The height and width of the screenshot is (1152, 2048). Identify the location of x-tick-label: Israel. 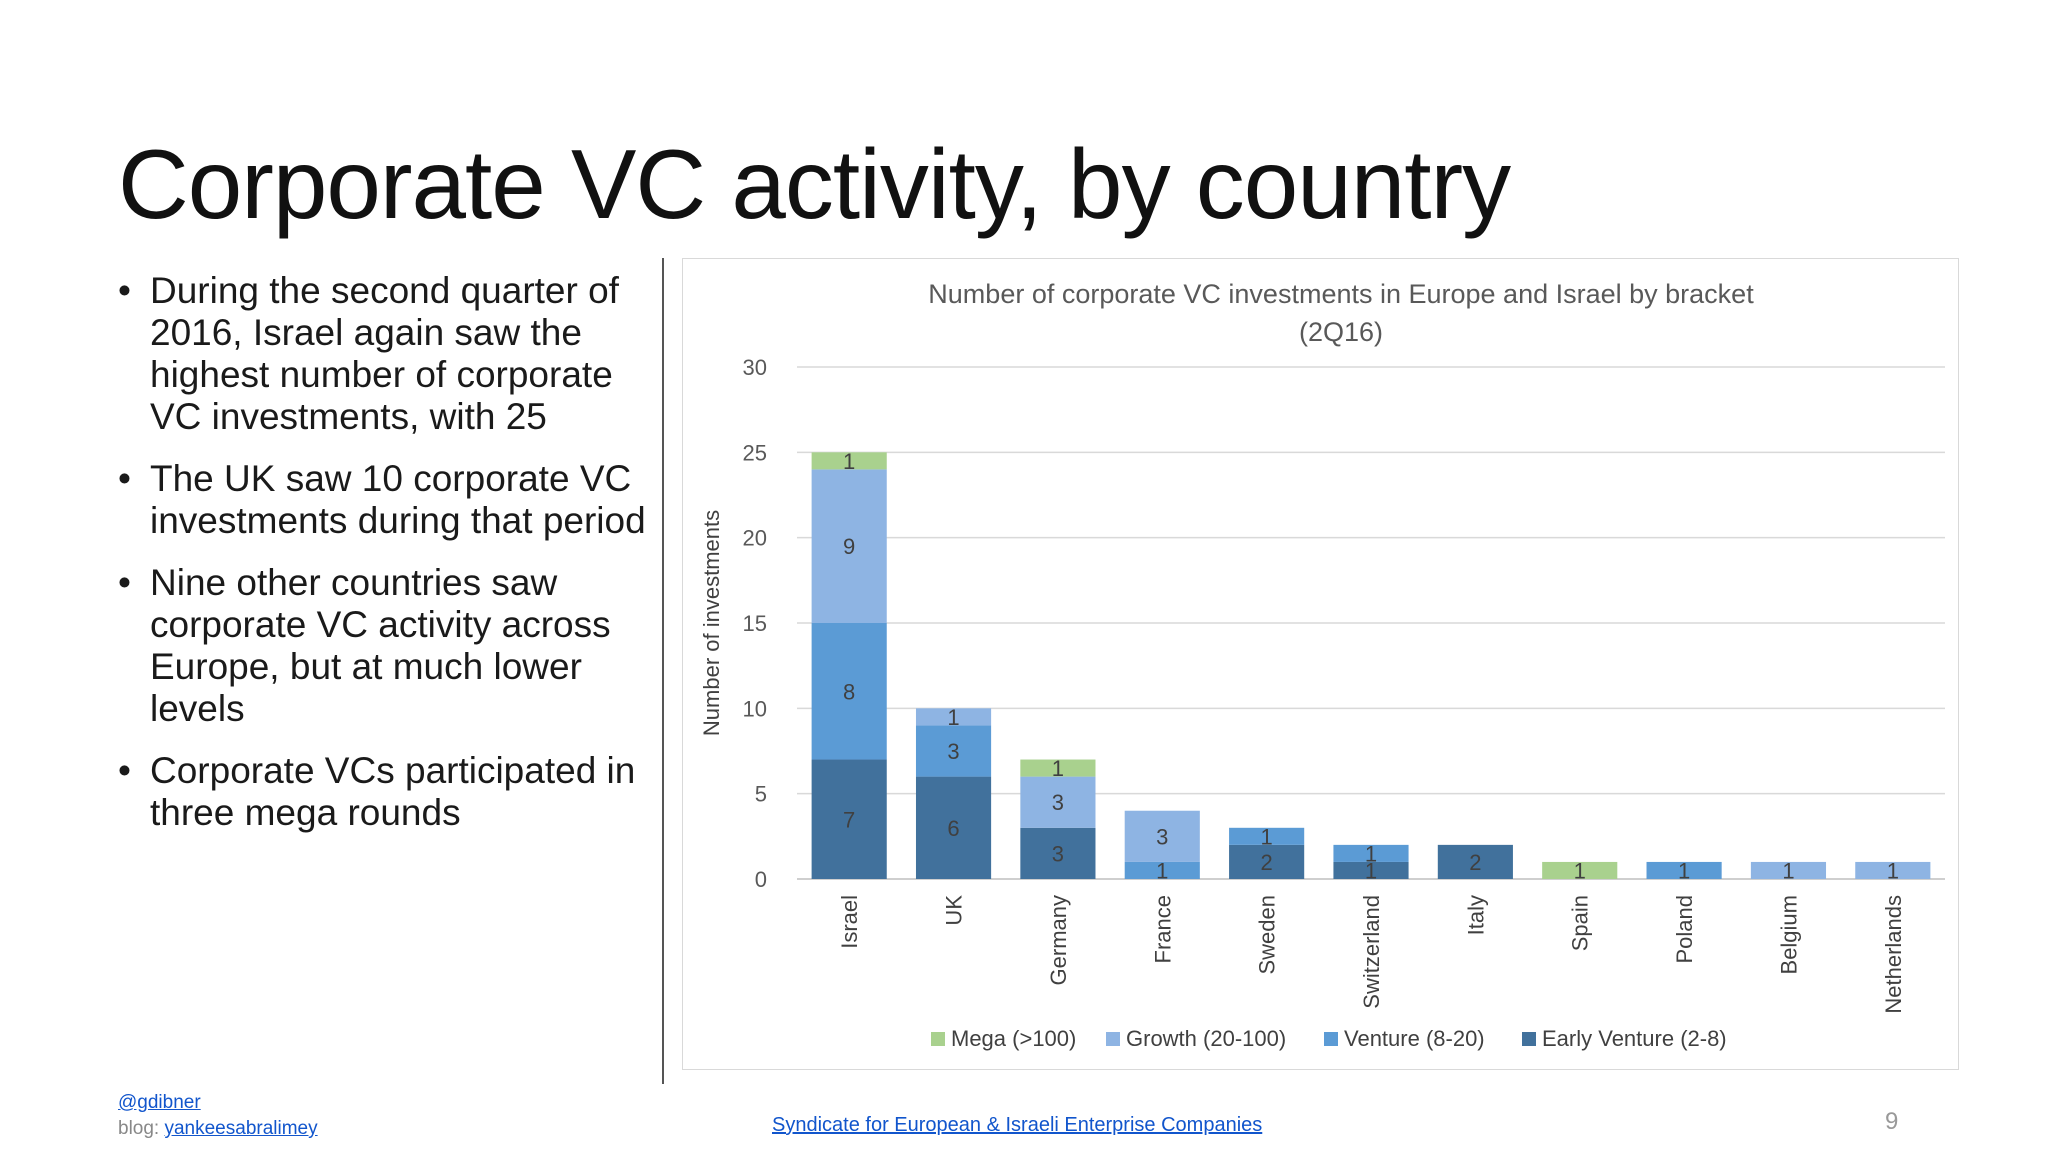
(849, 922).